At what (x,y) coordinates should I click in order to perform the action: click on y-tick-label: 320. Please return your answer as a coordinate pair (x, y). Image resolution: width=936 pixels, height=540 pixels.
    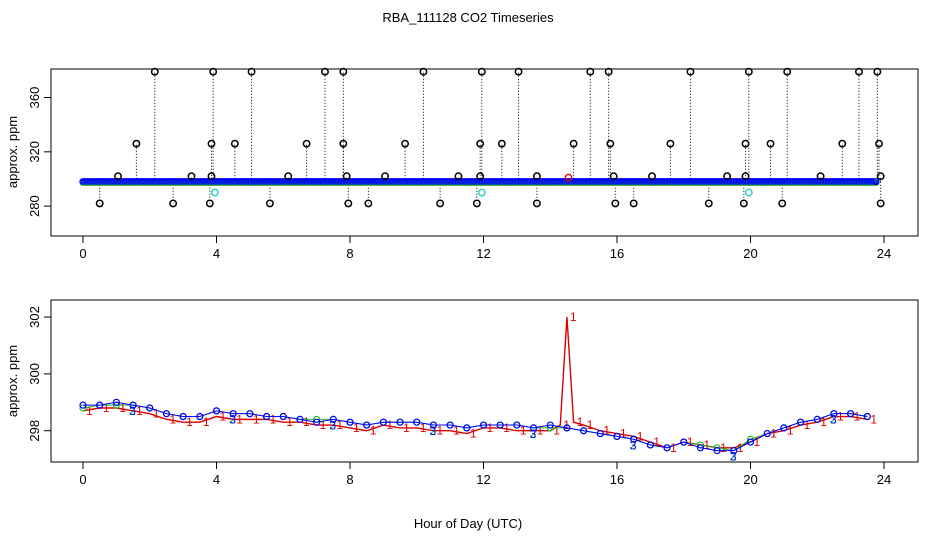
    Looking at the image, I should click on (34, 152).